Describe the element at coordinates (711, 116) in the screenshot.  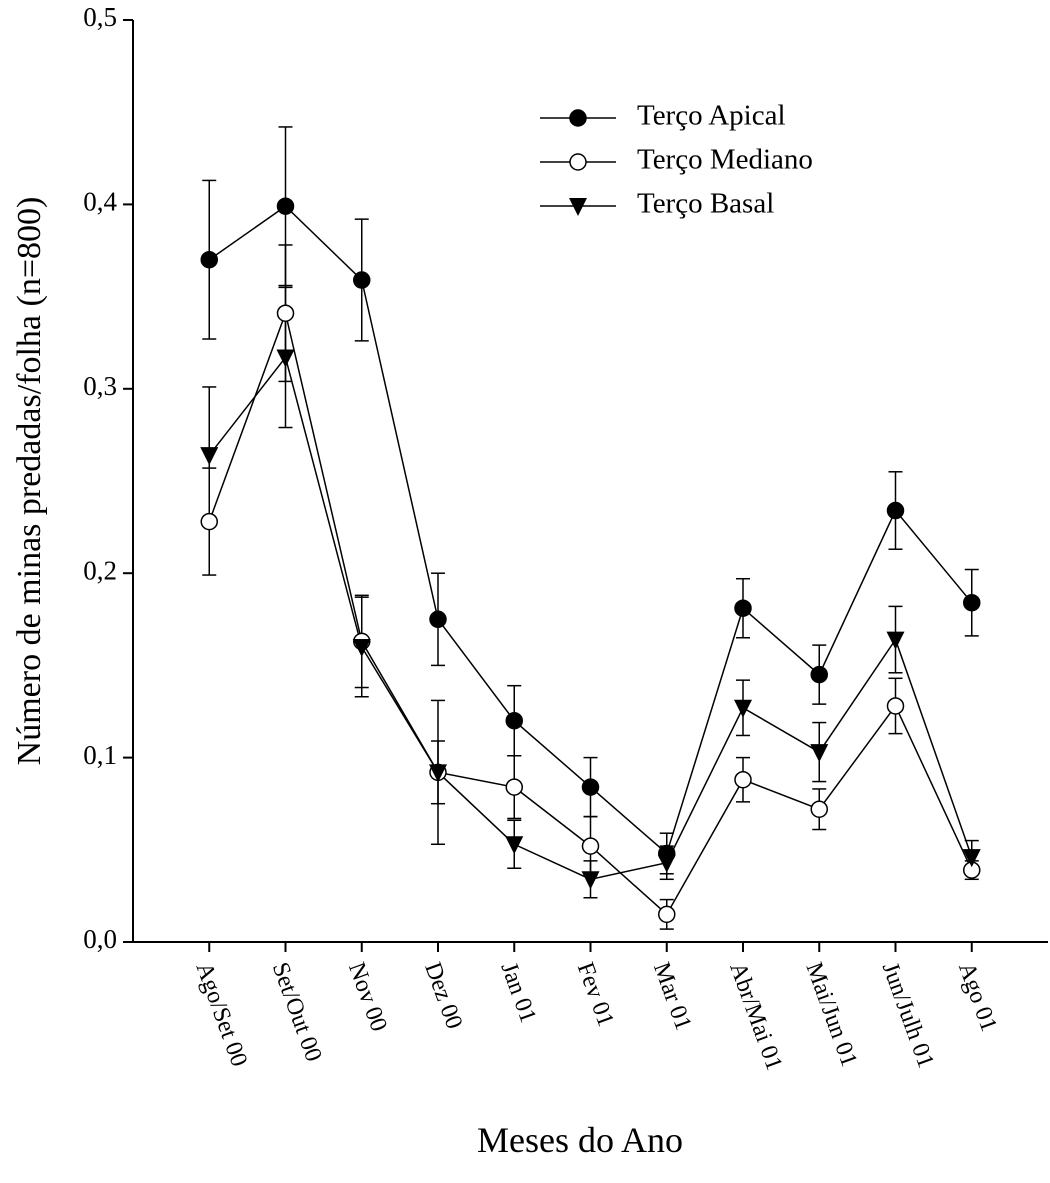
I see `legend-label: Terço Apical` at that location.